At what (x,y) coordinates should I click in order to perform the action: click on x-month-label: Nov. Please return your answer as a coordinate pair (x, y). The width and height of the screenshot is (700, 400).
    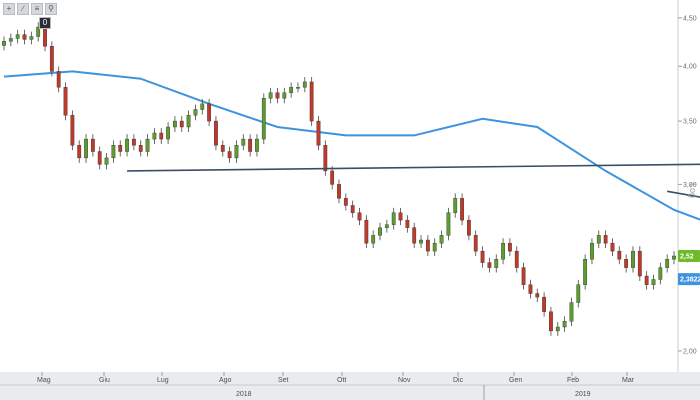
    Looking at the image, I should click on (404, 380).